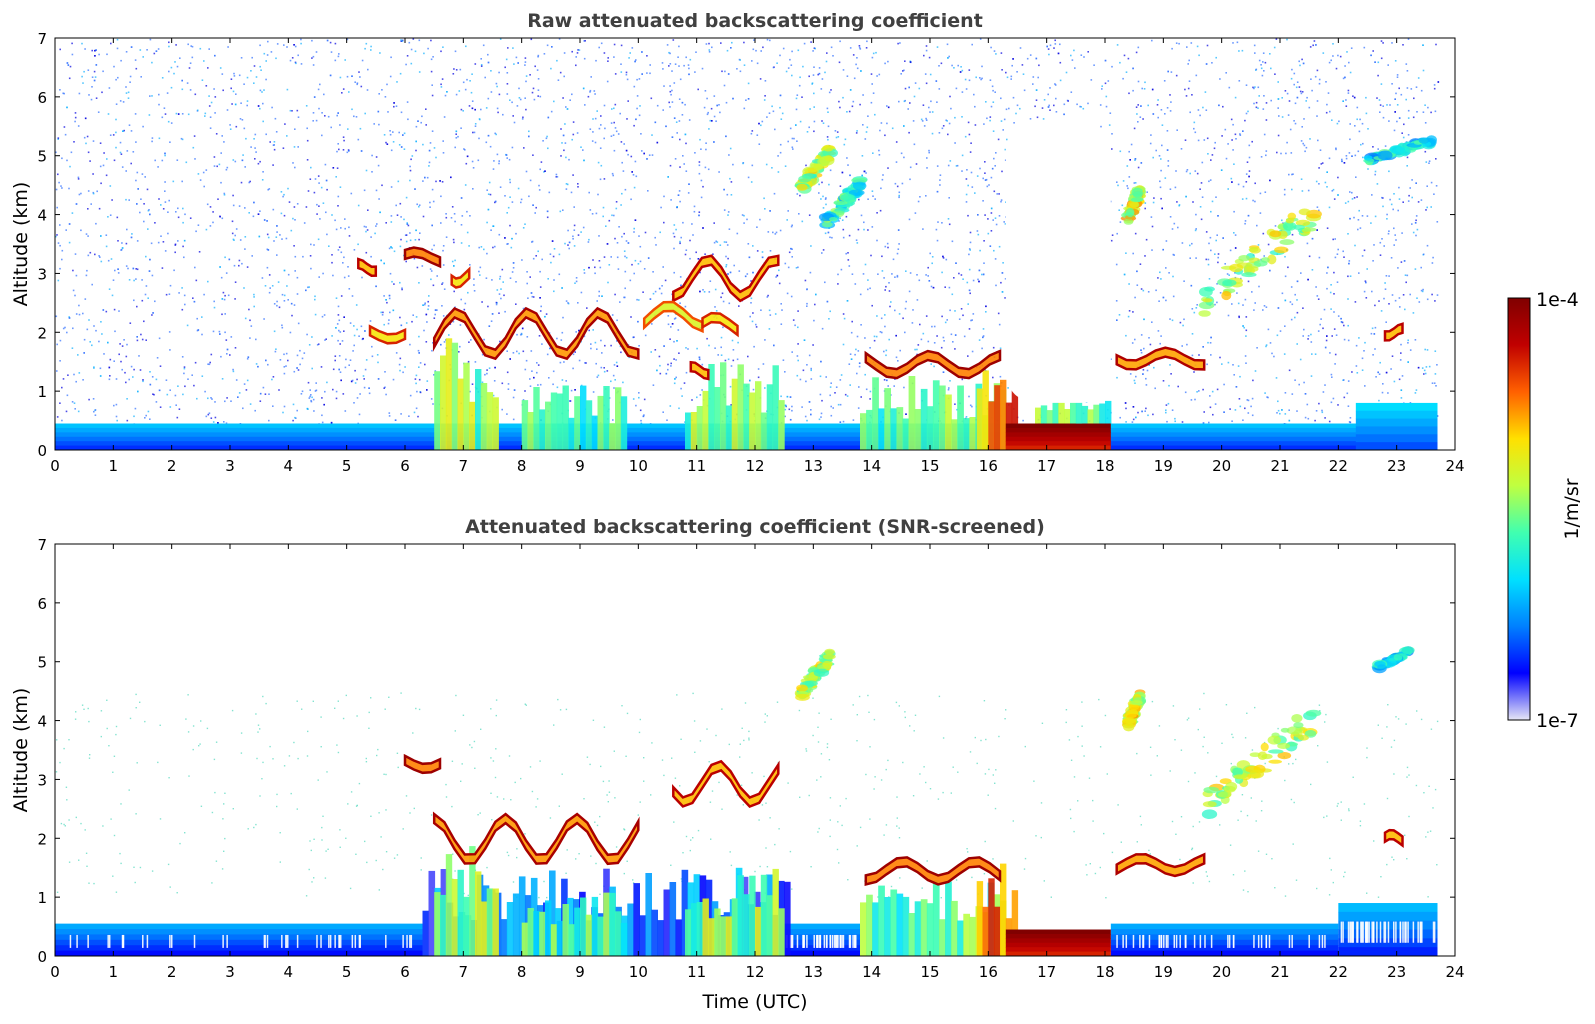  I want to click on top-panel-x-tick-label: 3, so click(230, 466).